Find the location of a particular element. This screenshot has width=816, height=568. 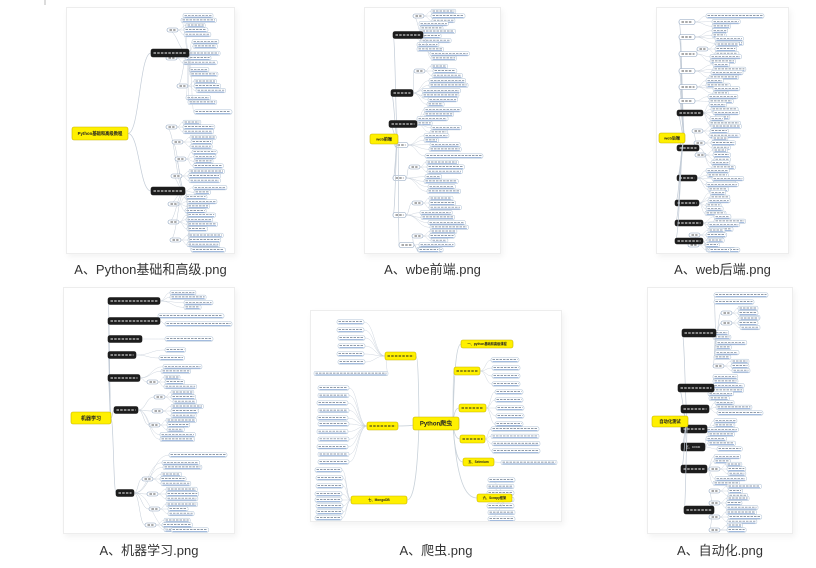

figure-automation: 五、CI/CD 自动化测试 A、自动化.png is located at coordinates (720, 422).